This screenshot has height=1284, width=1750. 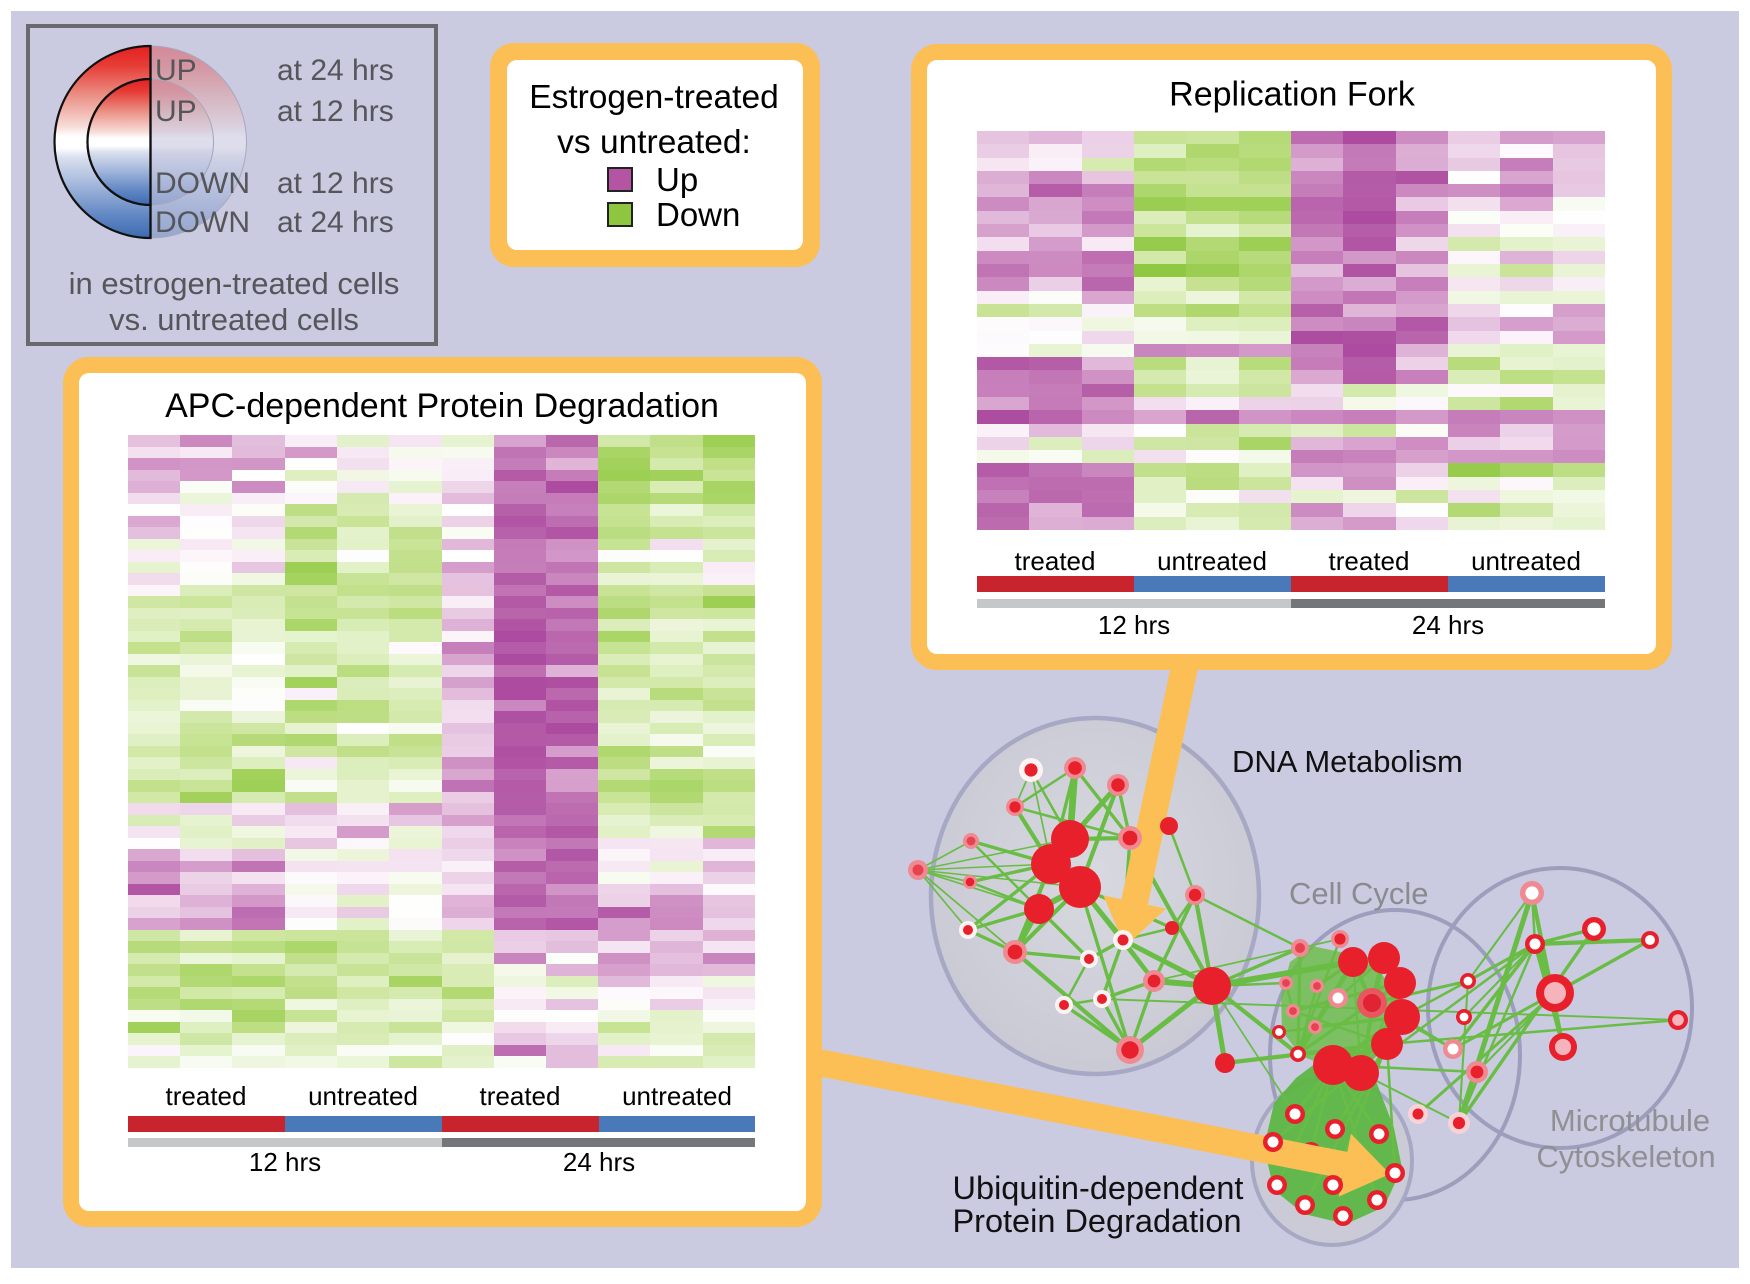 What do you see at coordinates (1098, 1188) in the screenshot?
I see `svg-text: Ubiquitin-dependent` at bounding box center [1098, 1188].